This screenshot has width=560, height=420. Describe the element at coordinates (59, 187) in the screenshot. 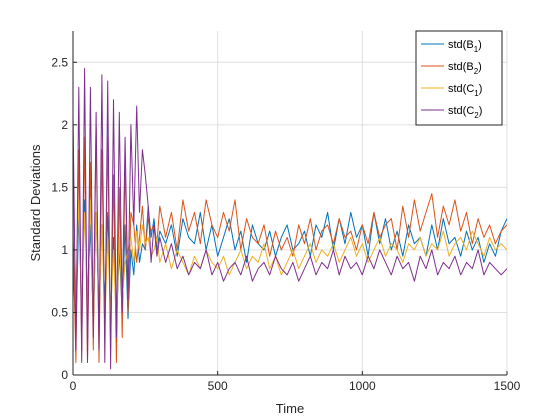

I see `y-tick-label: 1.5` at that location.